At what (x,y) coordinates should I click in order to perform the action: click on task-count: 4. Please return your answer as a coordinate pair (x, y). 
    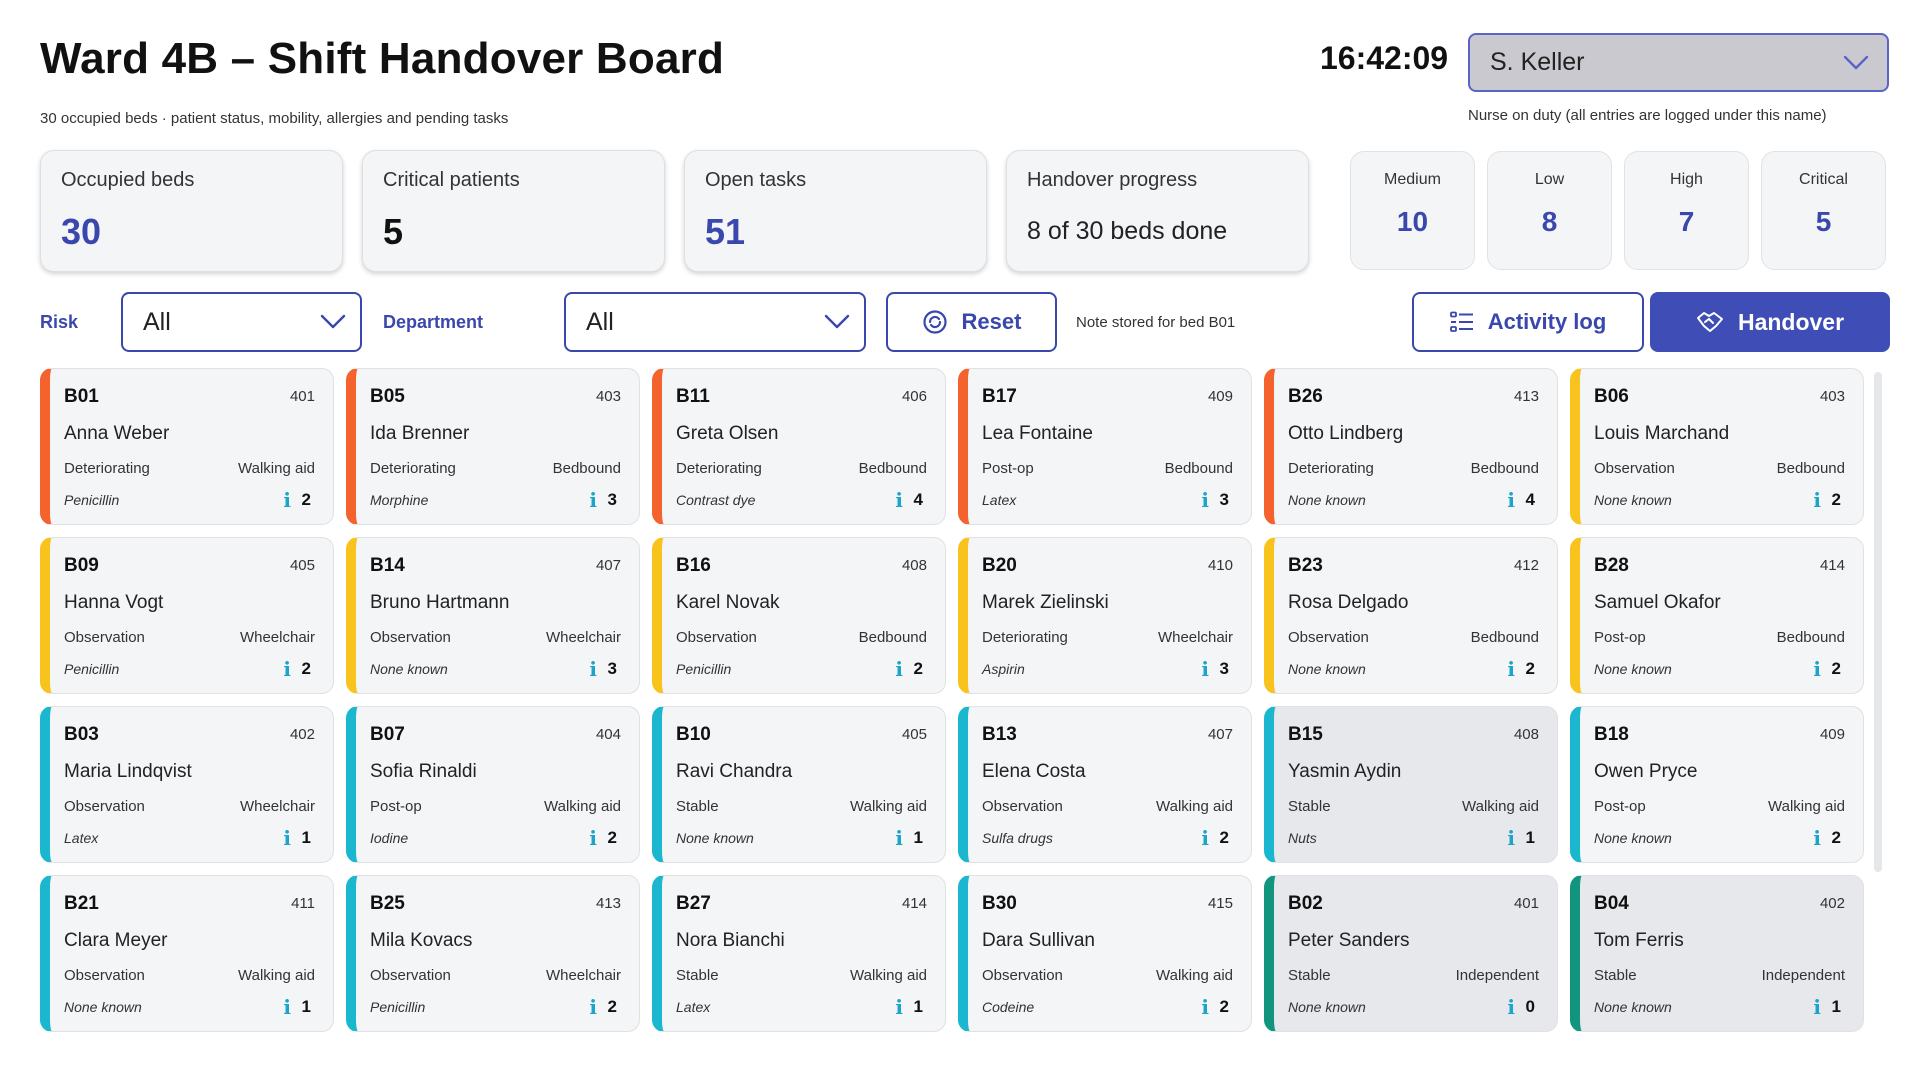
    Looking at the image, I should click on (918, 499).